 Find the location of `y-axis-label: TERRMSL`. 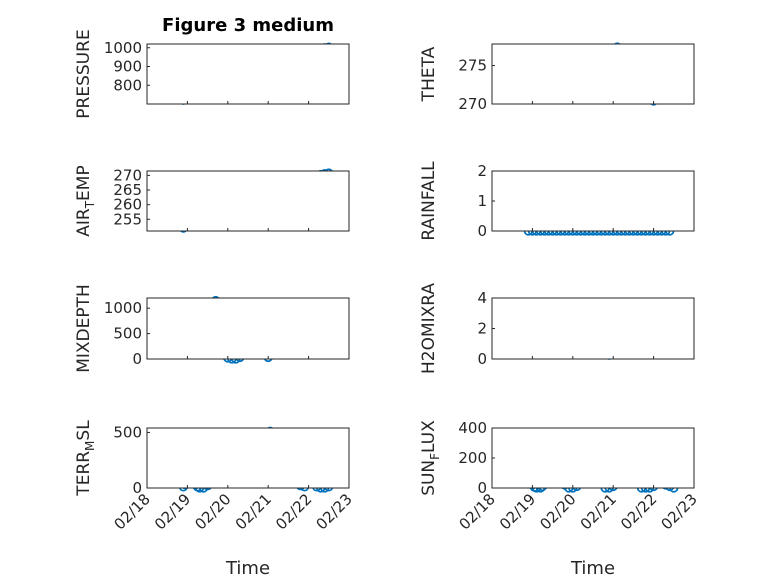

y-axis-label: TERRMSL is located at coordinates (85, 458).